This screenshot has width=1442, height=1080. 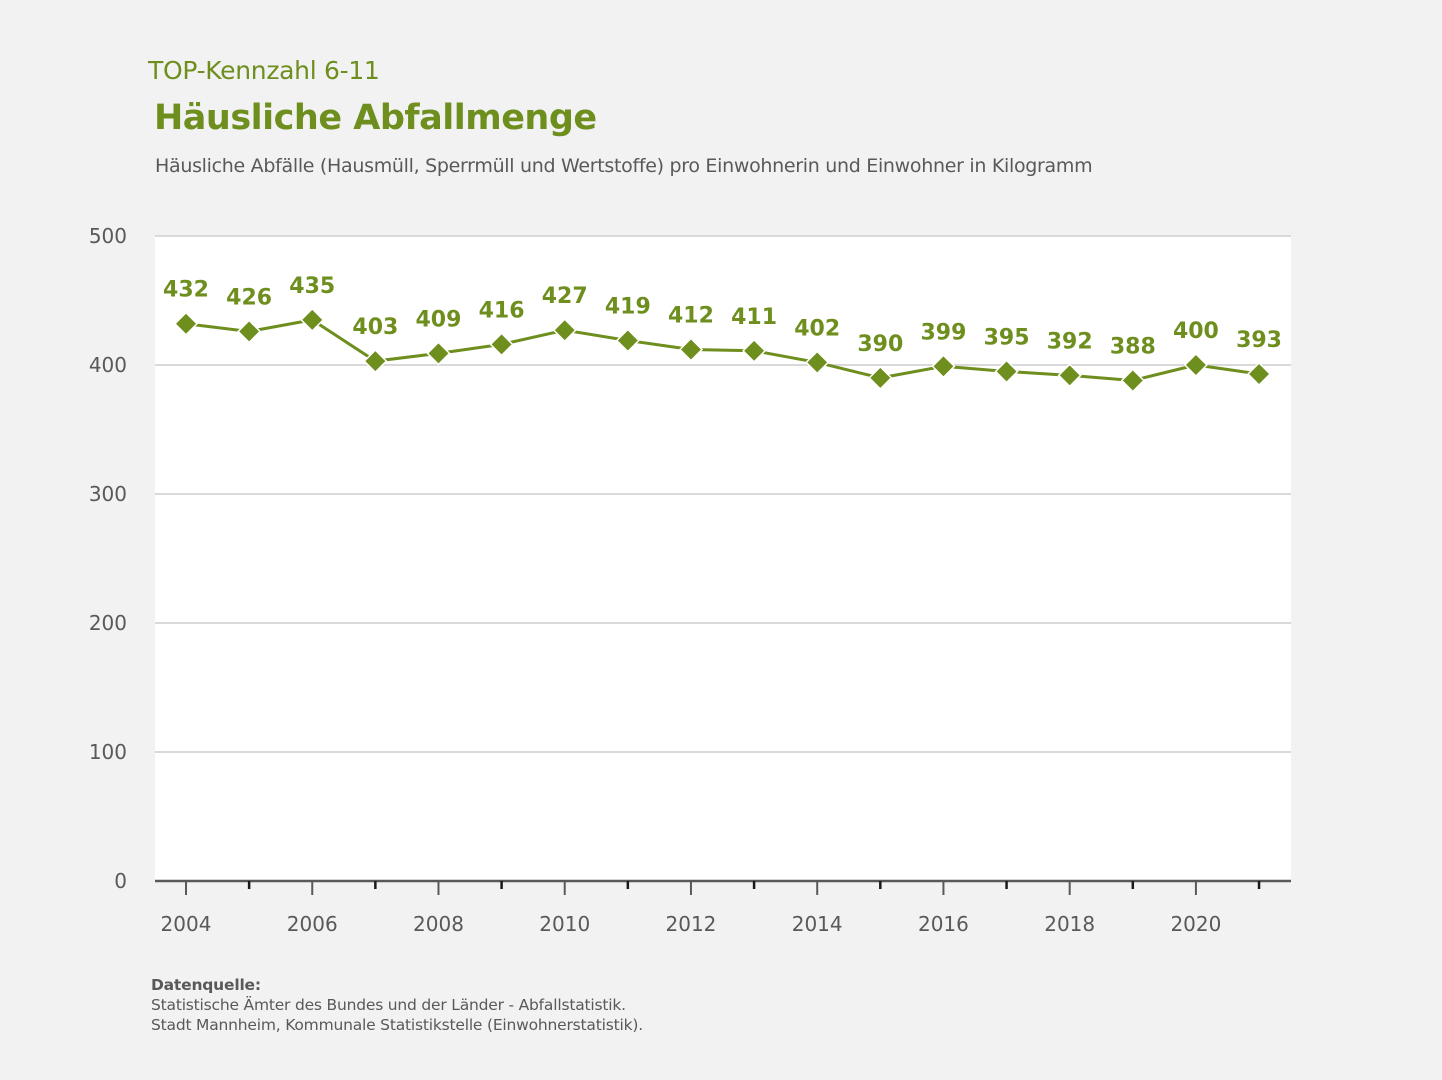 I want to click on data-label: 416, so click(x=502, y=310).